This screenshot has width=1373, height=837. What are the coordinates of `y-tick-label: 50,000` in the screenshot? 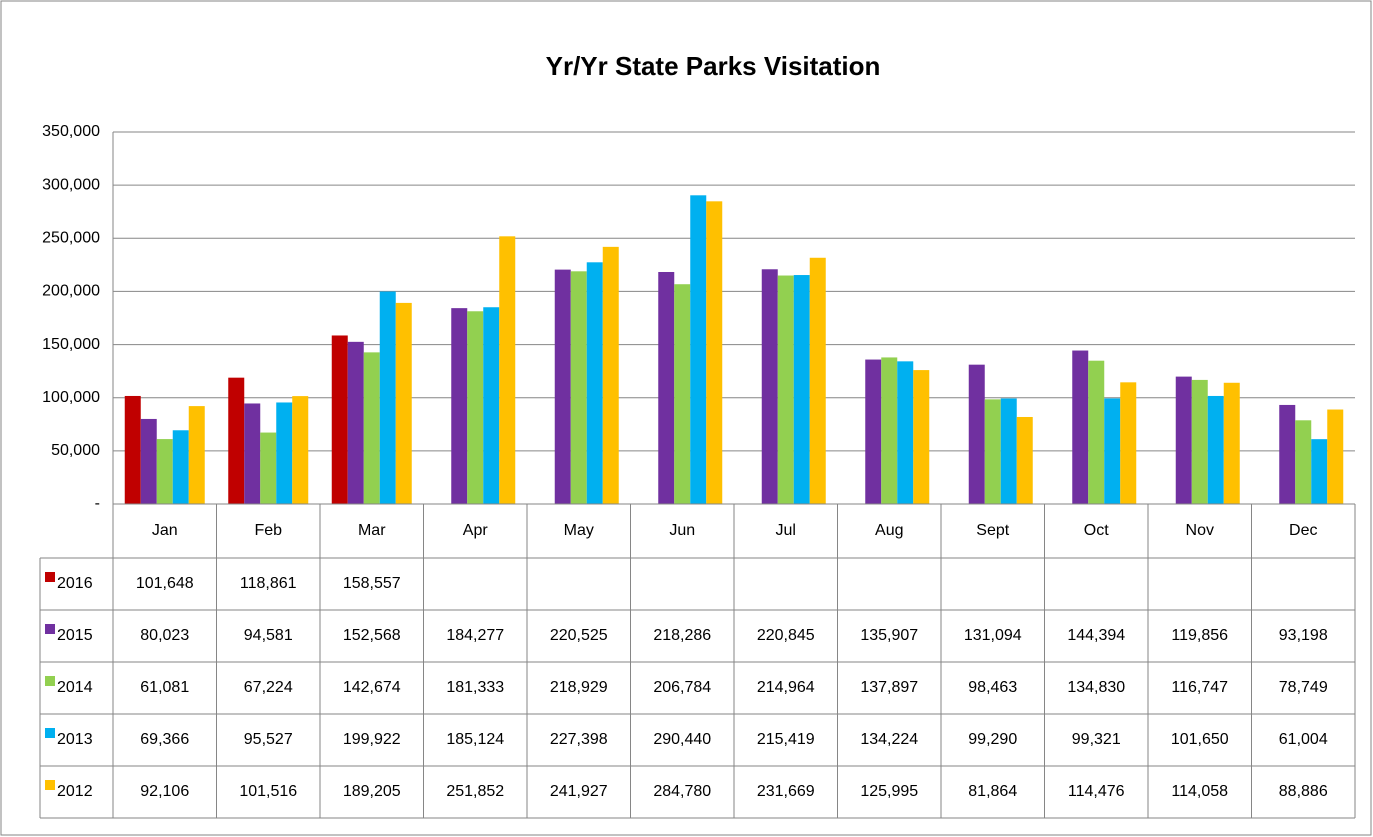 It's located at (75, 450).